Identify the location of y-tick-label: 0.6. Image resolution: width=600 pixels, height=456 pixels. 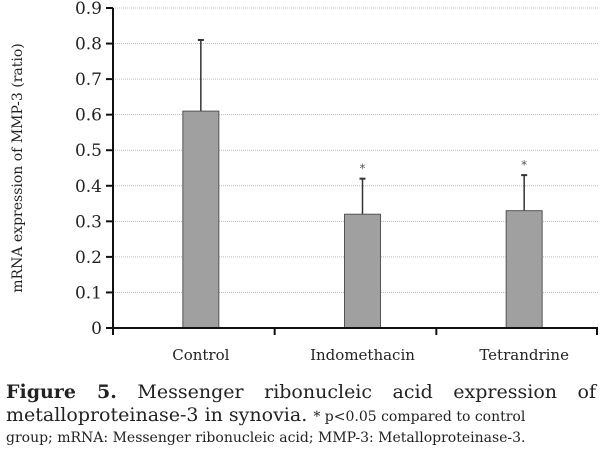
(88, 116).